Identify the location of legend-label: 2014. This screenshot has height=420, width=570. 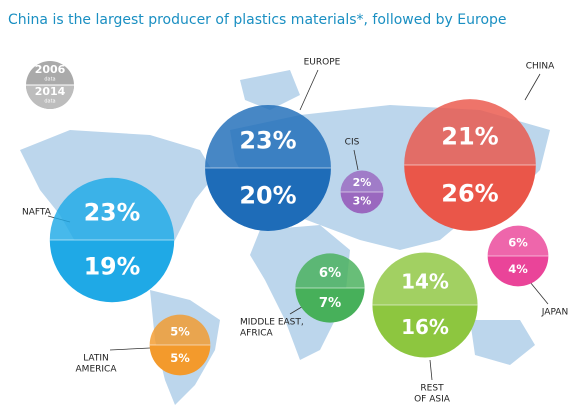
(50, 91).